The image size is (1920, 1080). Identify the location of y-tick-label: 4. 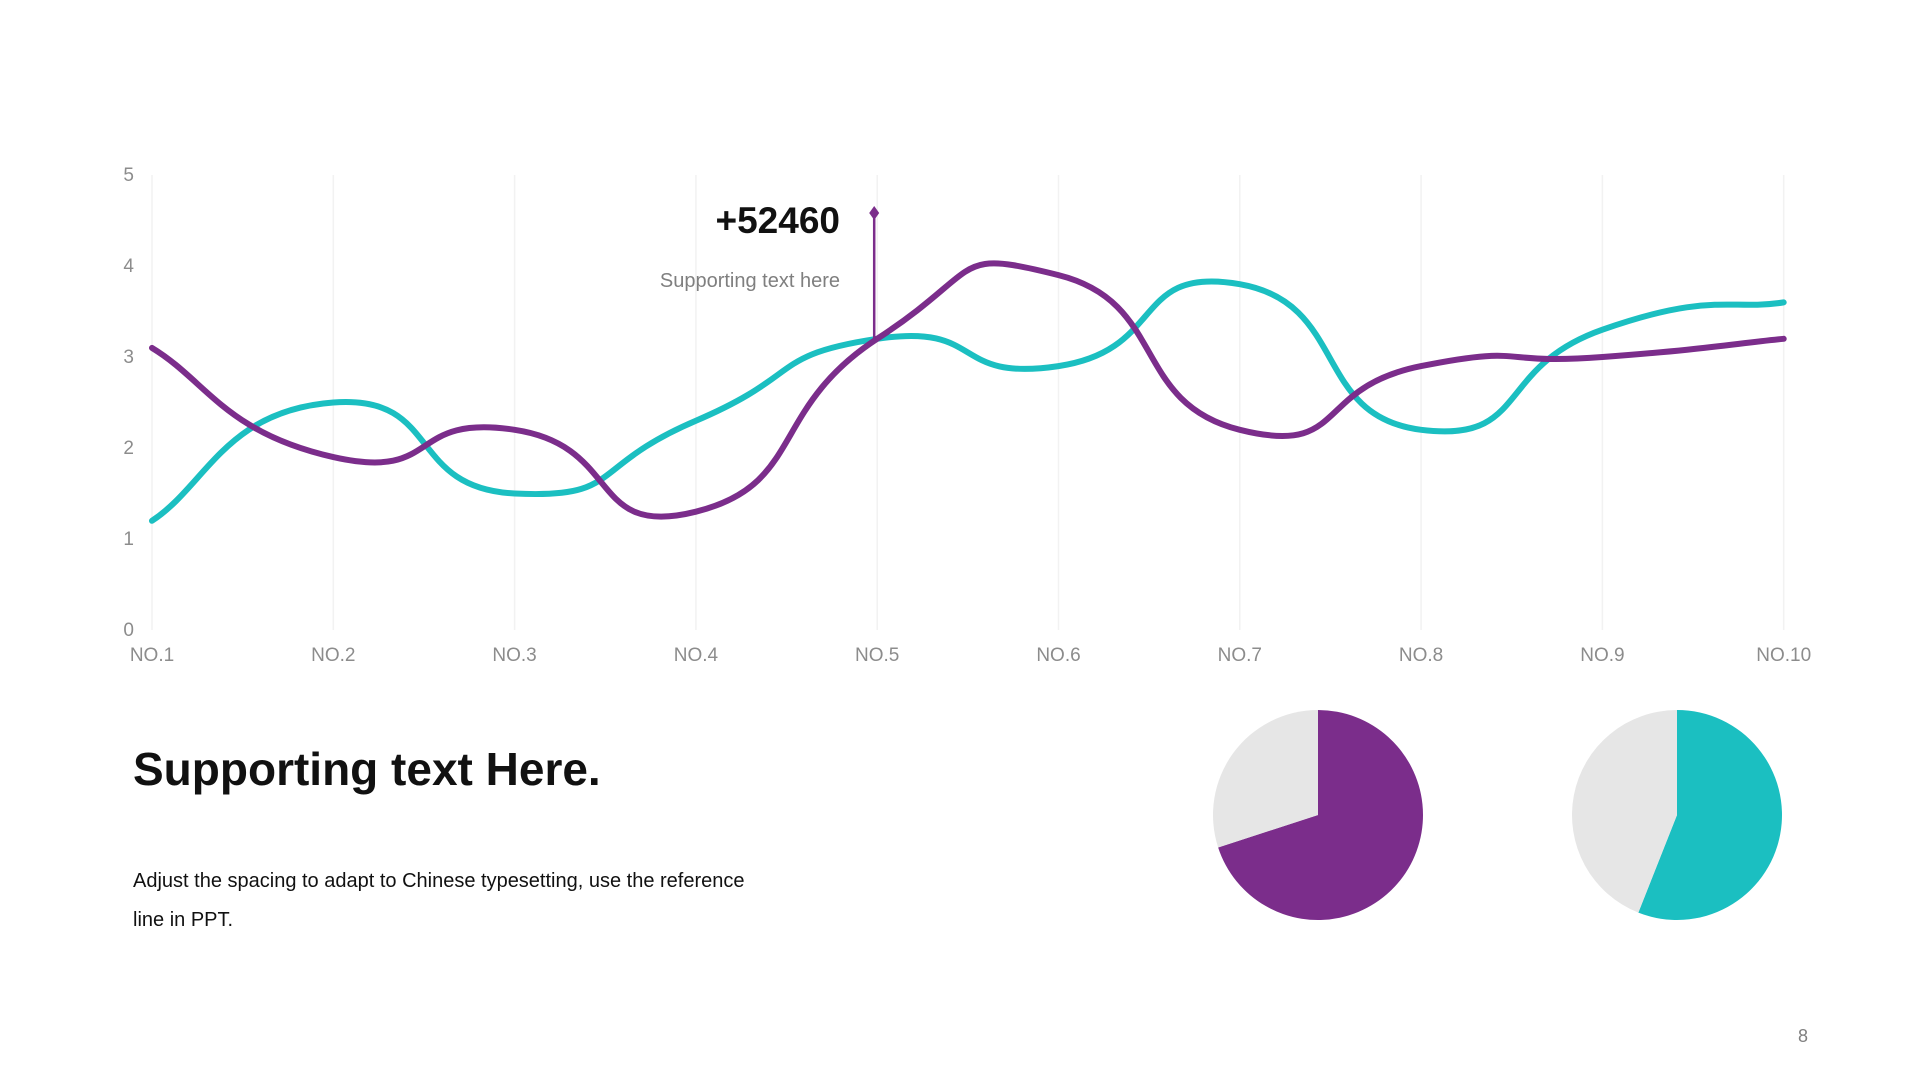
(128, 266).